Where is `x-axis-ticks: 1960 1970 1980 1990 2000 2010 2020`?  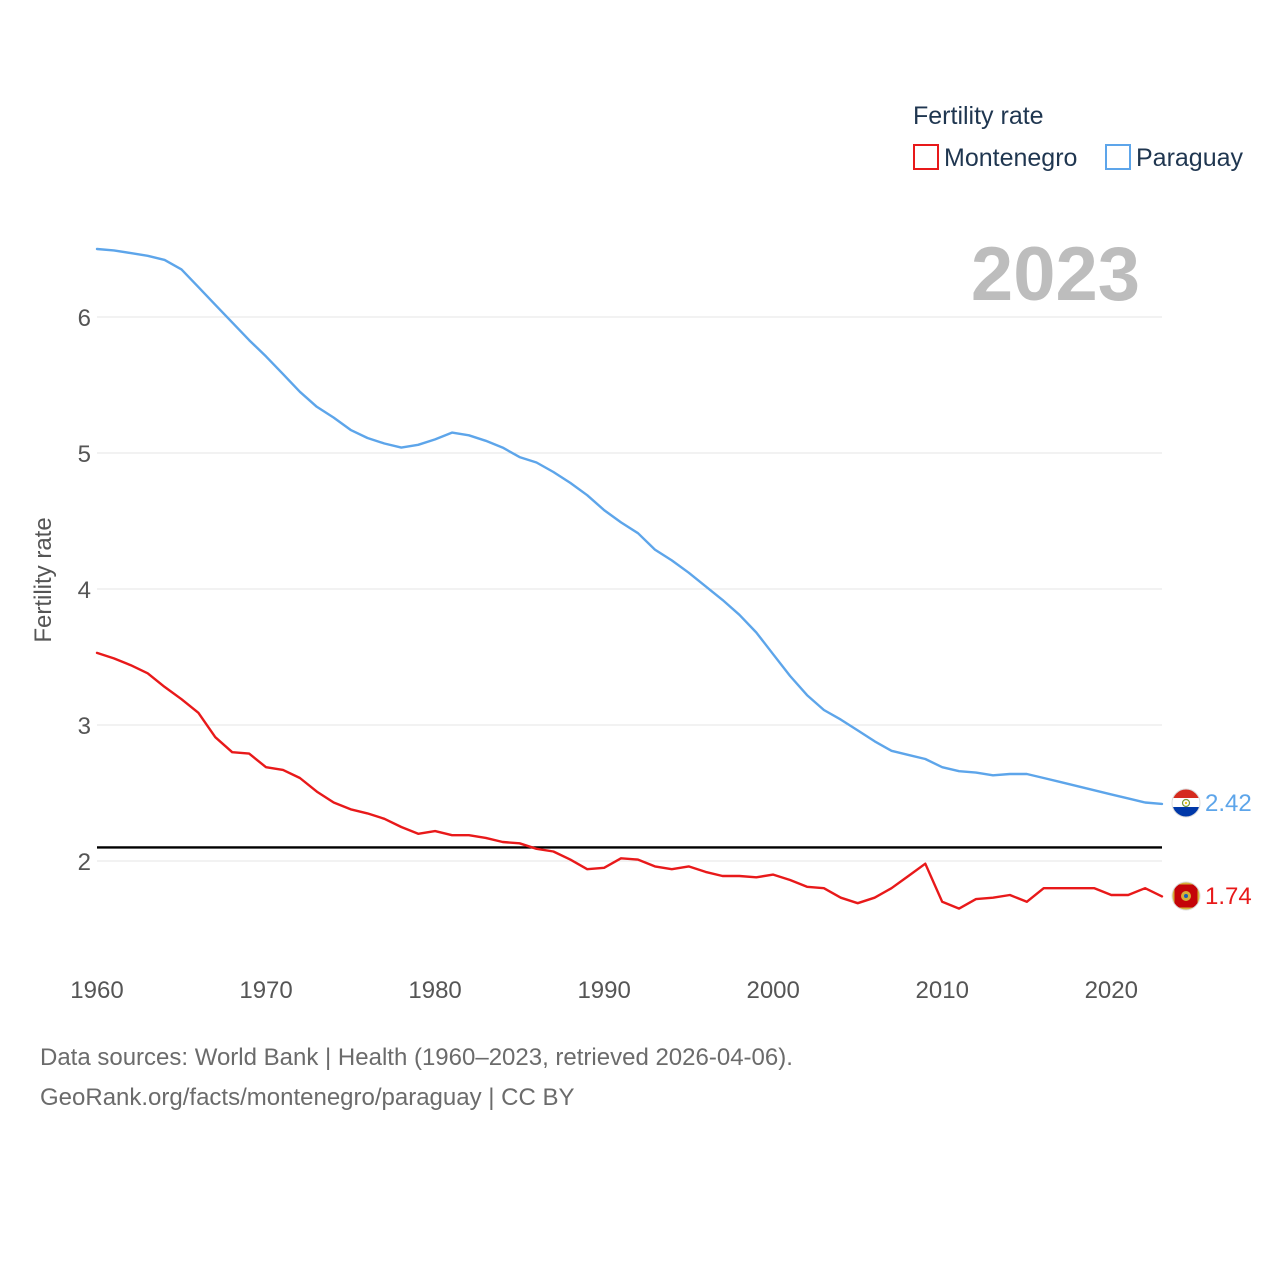 x-axis-ticks: 1960 1970 1980 1990 2000 2010 2020 is located at coordinates (604, 990).